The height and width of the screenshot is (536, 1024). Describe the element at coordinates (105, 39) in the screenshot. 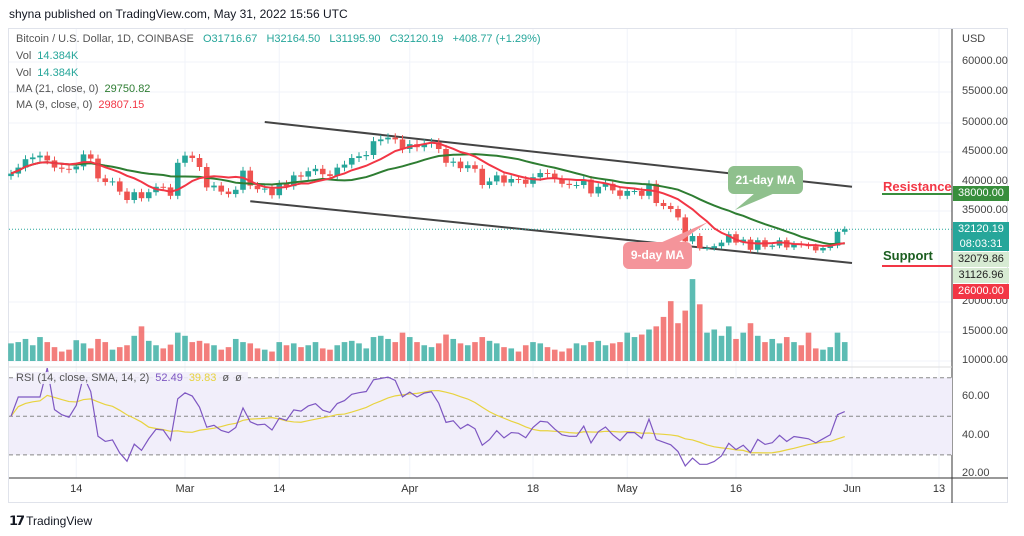

I see `symbol-name: Bitcoin / U.S. Dollar, 1D, COINBASE` at that location.